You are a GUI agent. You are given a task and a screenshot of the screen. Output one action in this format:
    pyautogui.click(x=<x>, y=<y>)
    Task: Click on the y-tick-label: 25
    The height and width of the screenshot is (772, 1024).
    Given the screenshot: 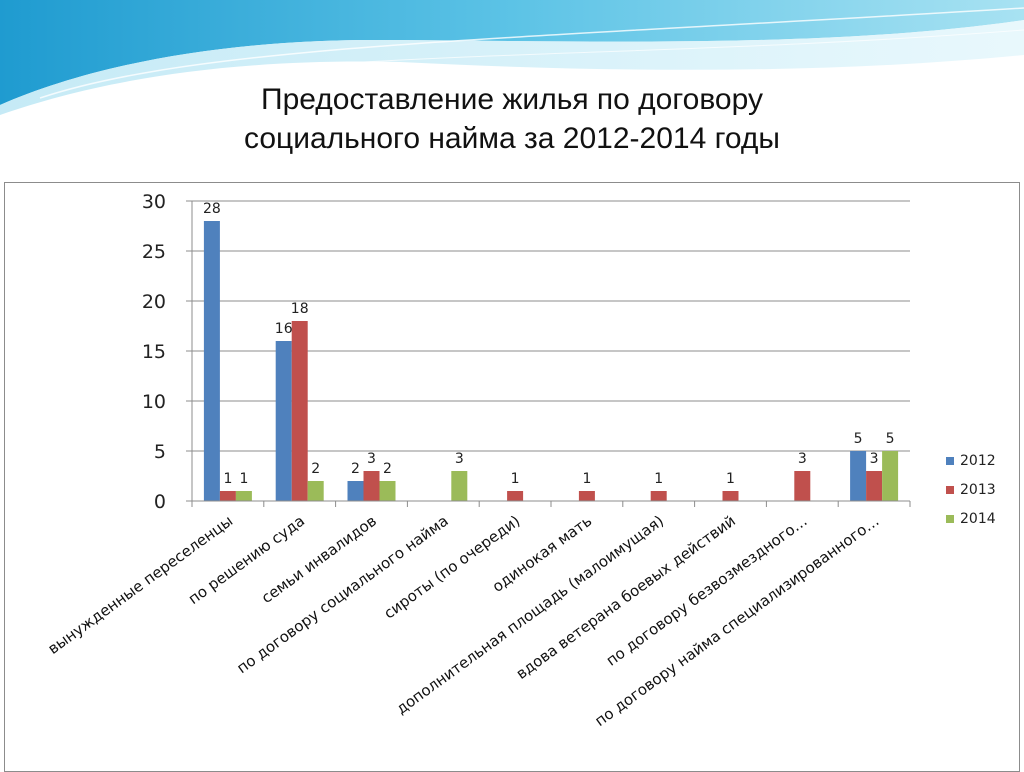 What is the action you would take?
    pyautogui.click(x=154, y=252)
    